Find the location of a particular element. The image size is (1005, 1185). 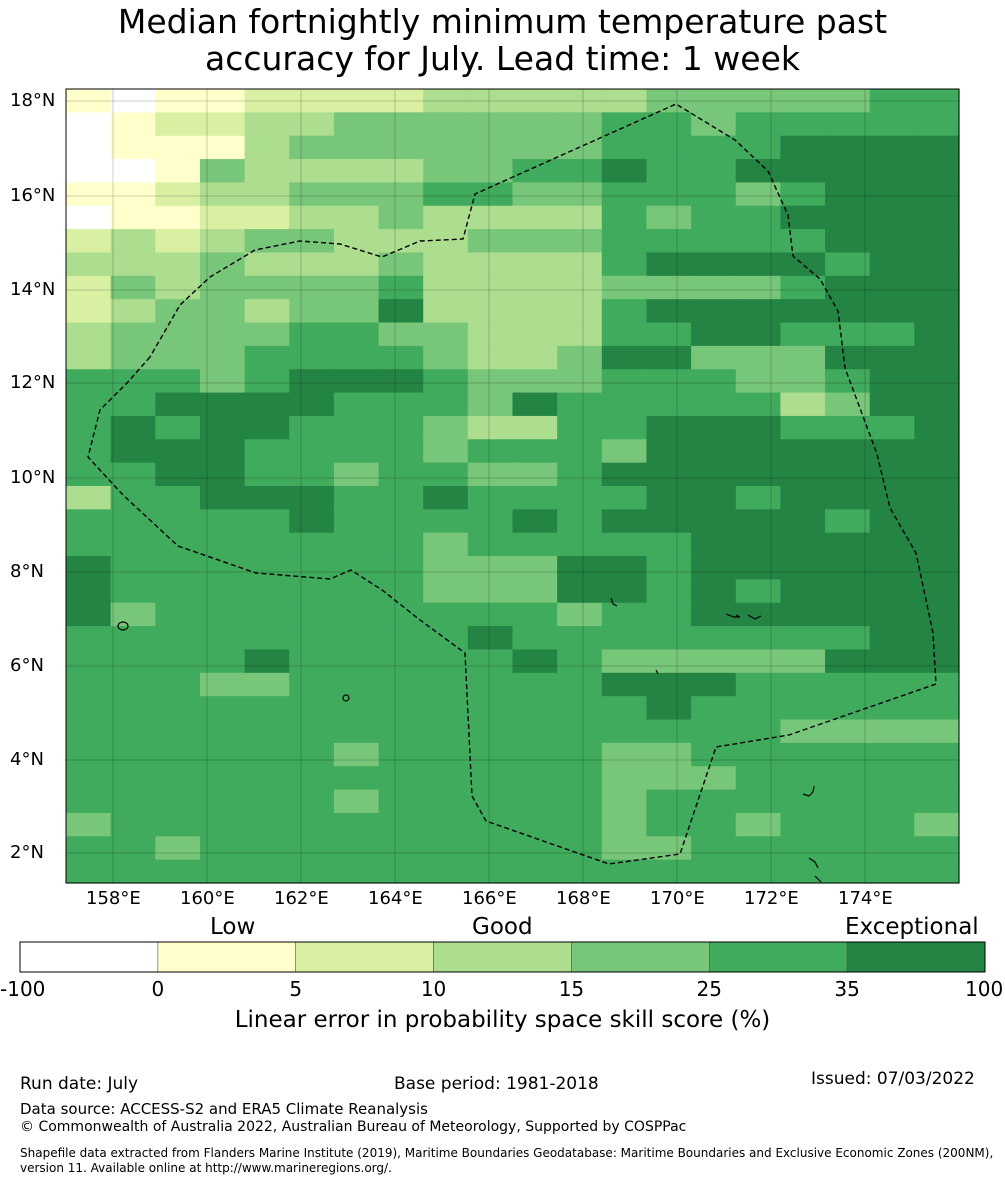

latitude-label: 8°N is located at coordinates (27, 571).